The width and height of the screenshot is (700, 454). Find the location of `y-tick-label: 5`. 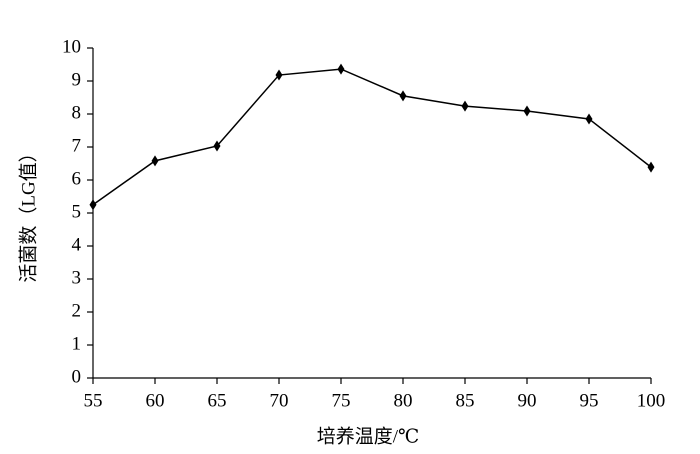

y-tick-label: 5 is located at coordinates (77, 211).